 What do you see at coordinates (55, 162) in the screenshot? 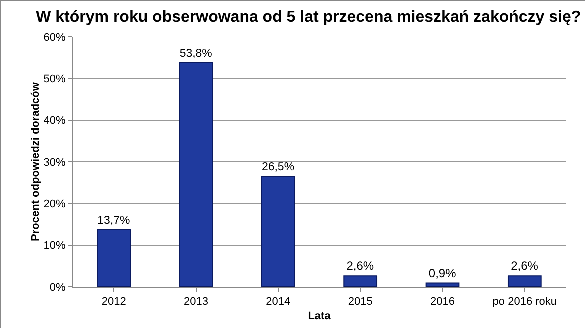
I see `y-tick-label: 30%` at bounding box center [55, 162].